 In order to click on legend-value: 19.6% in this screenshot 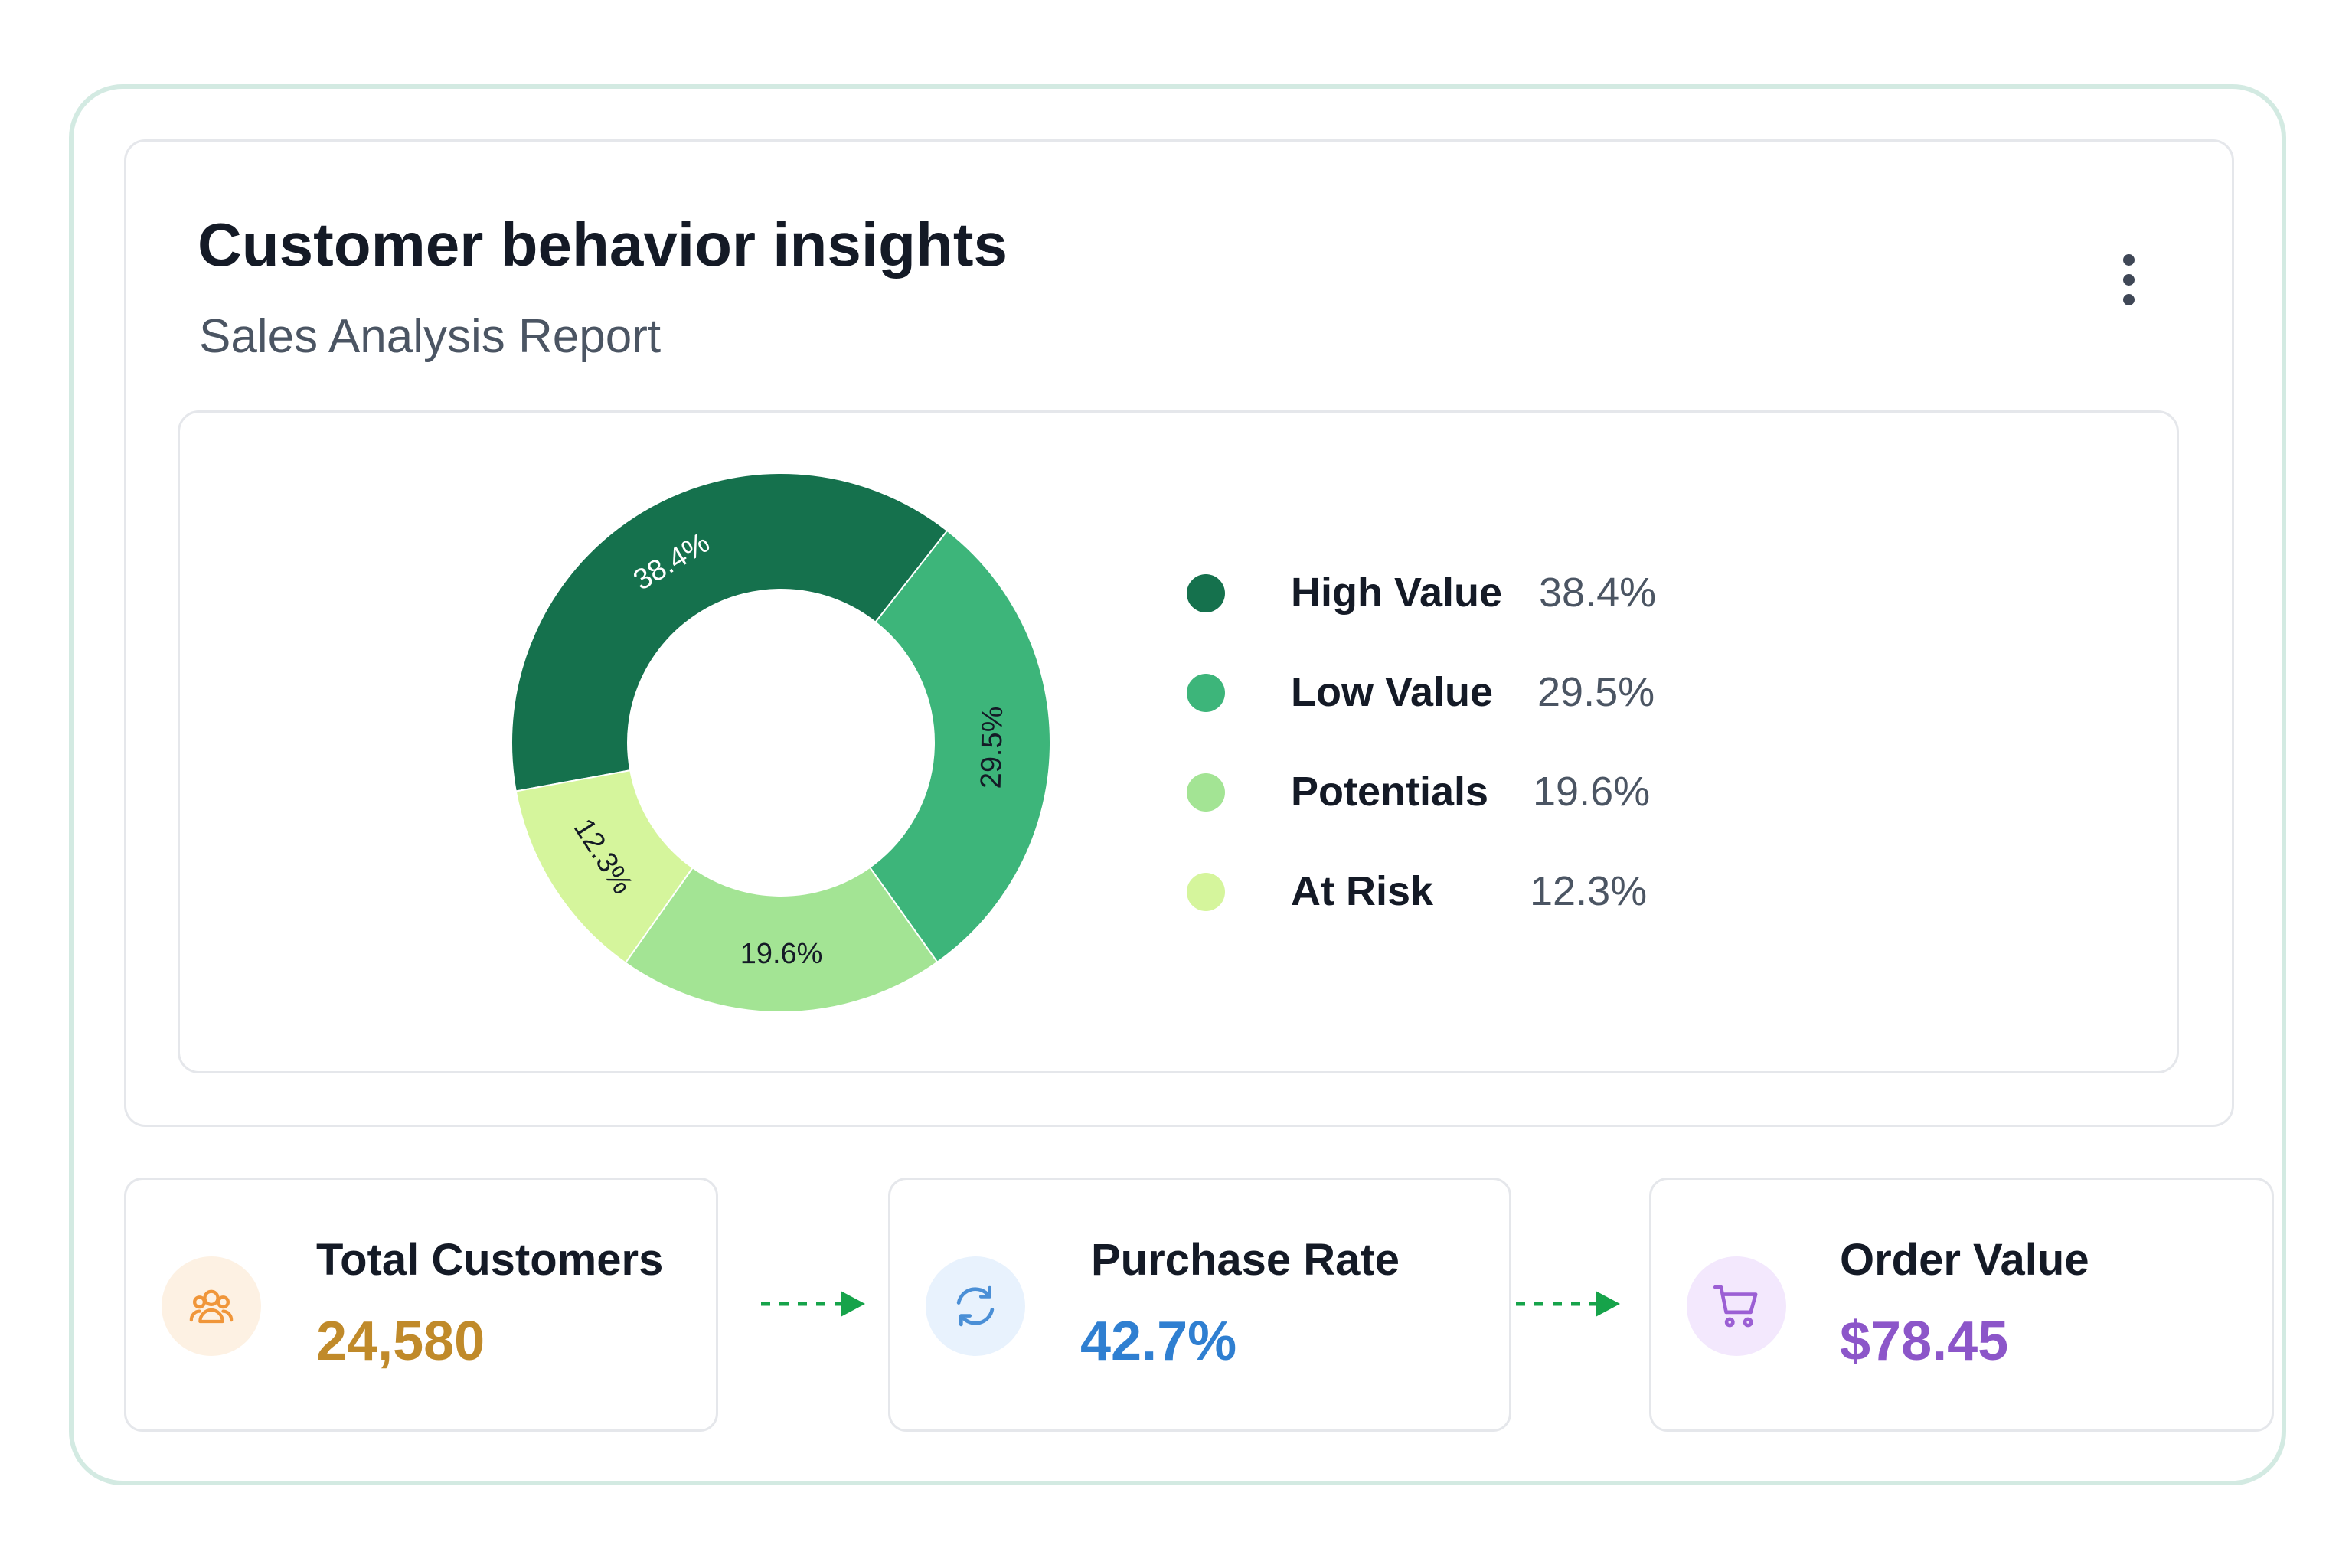, I will do `click(1592, 792)`.